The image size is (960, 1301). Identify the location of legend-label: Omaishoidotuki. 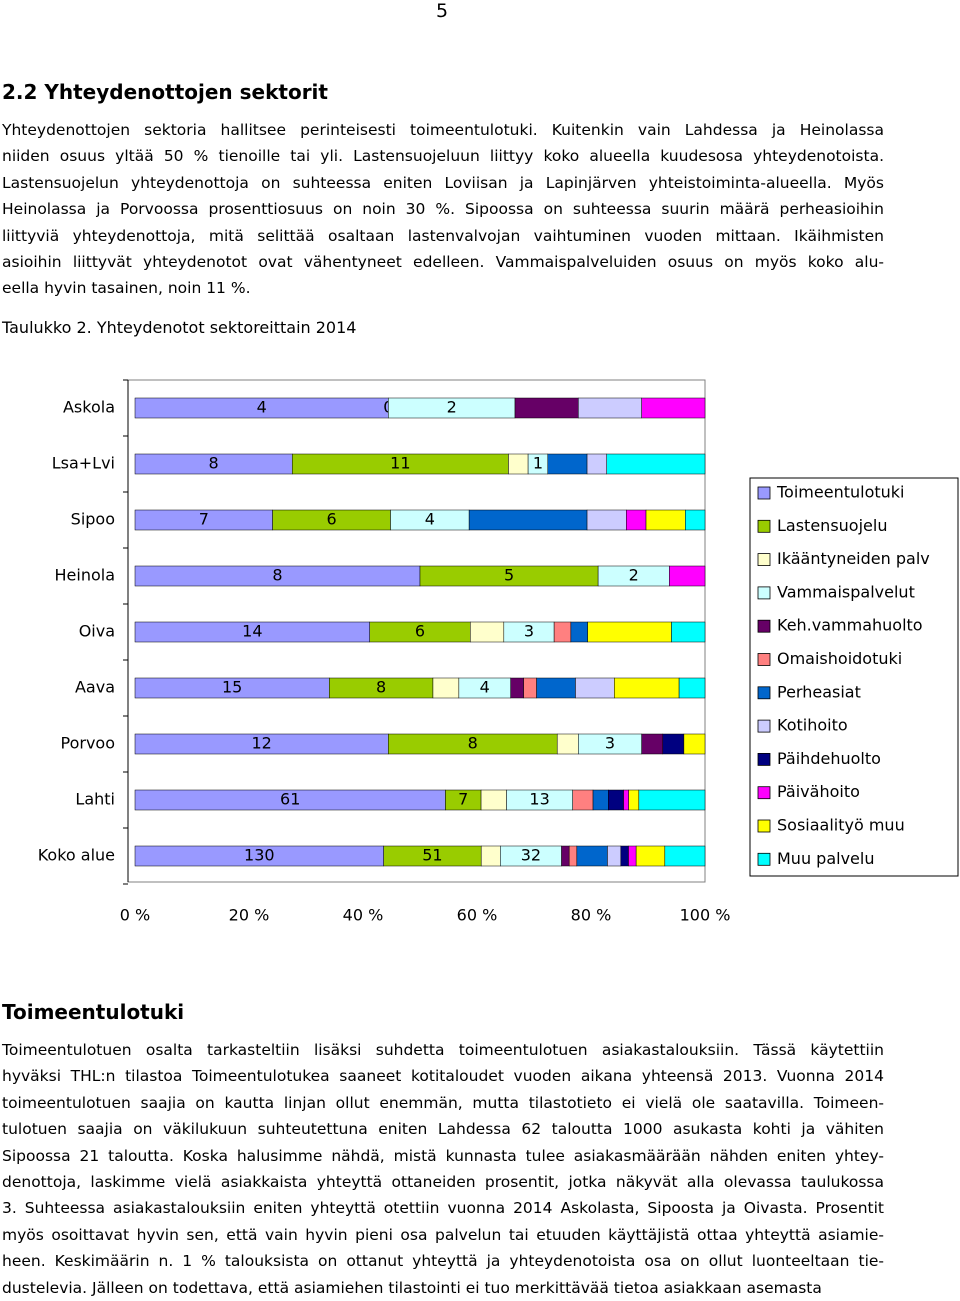
(839, 658).